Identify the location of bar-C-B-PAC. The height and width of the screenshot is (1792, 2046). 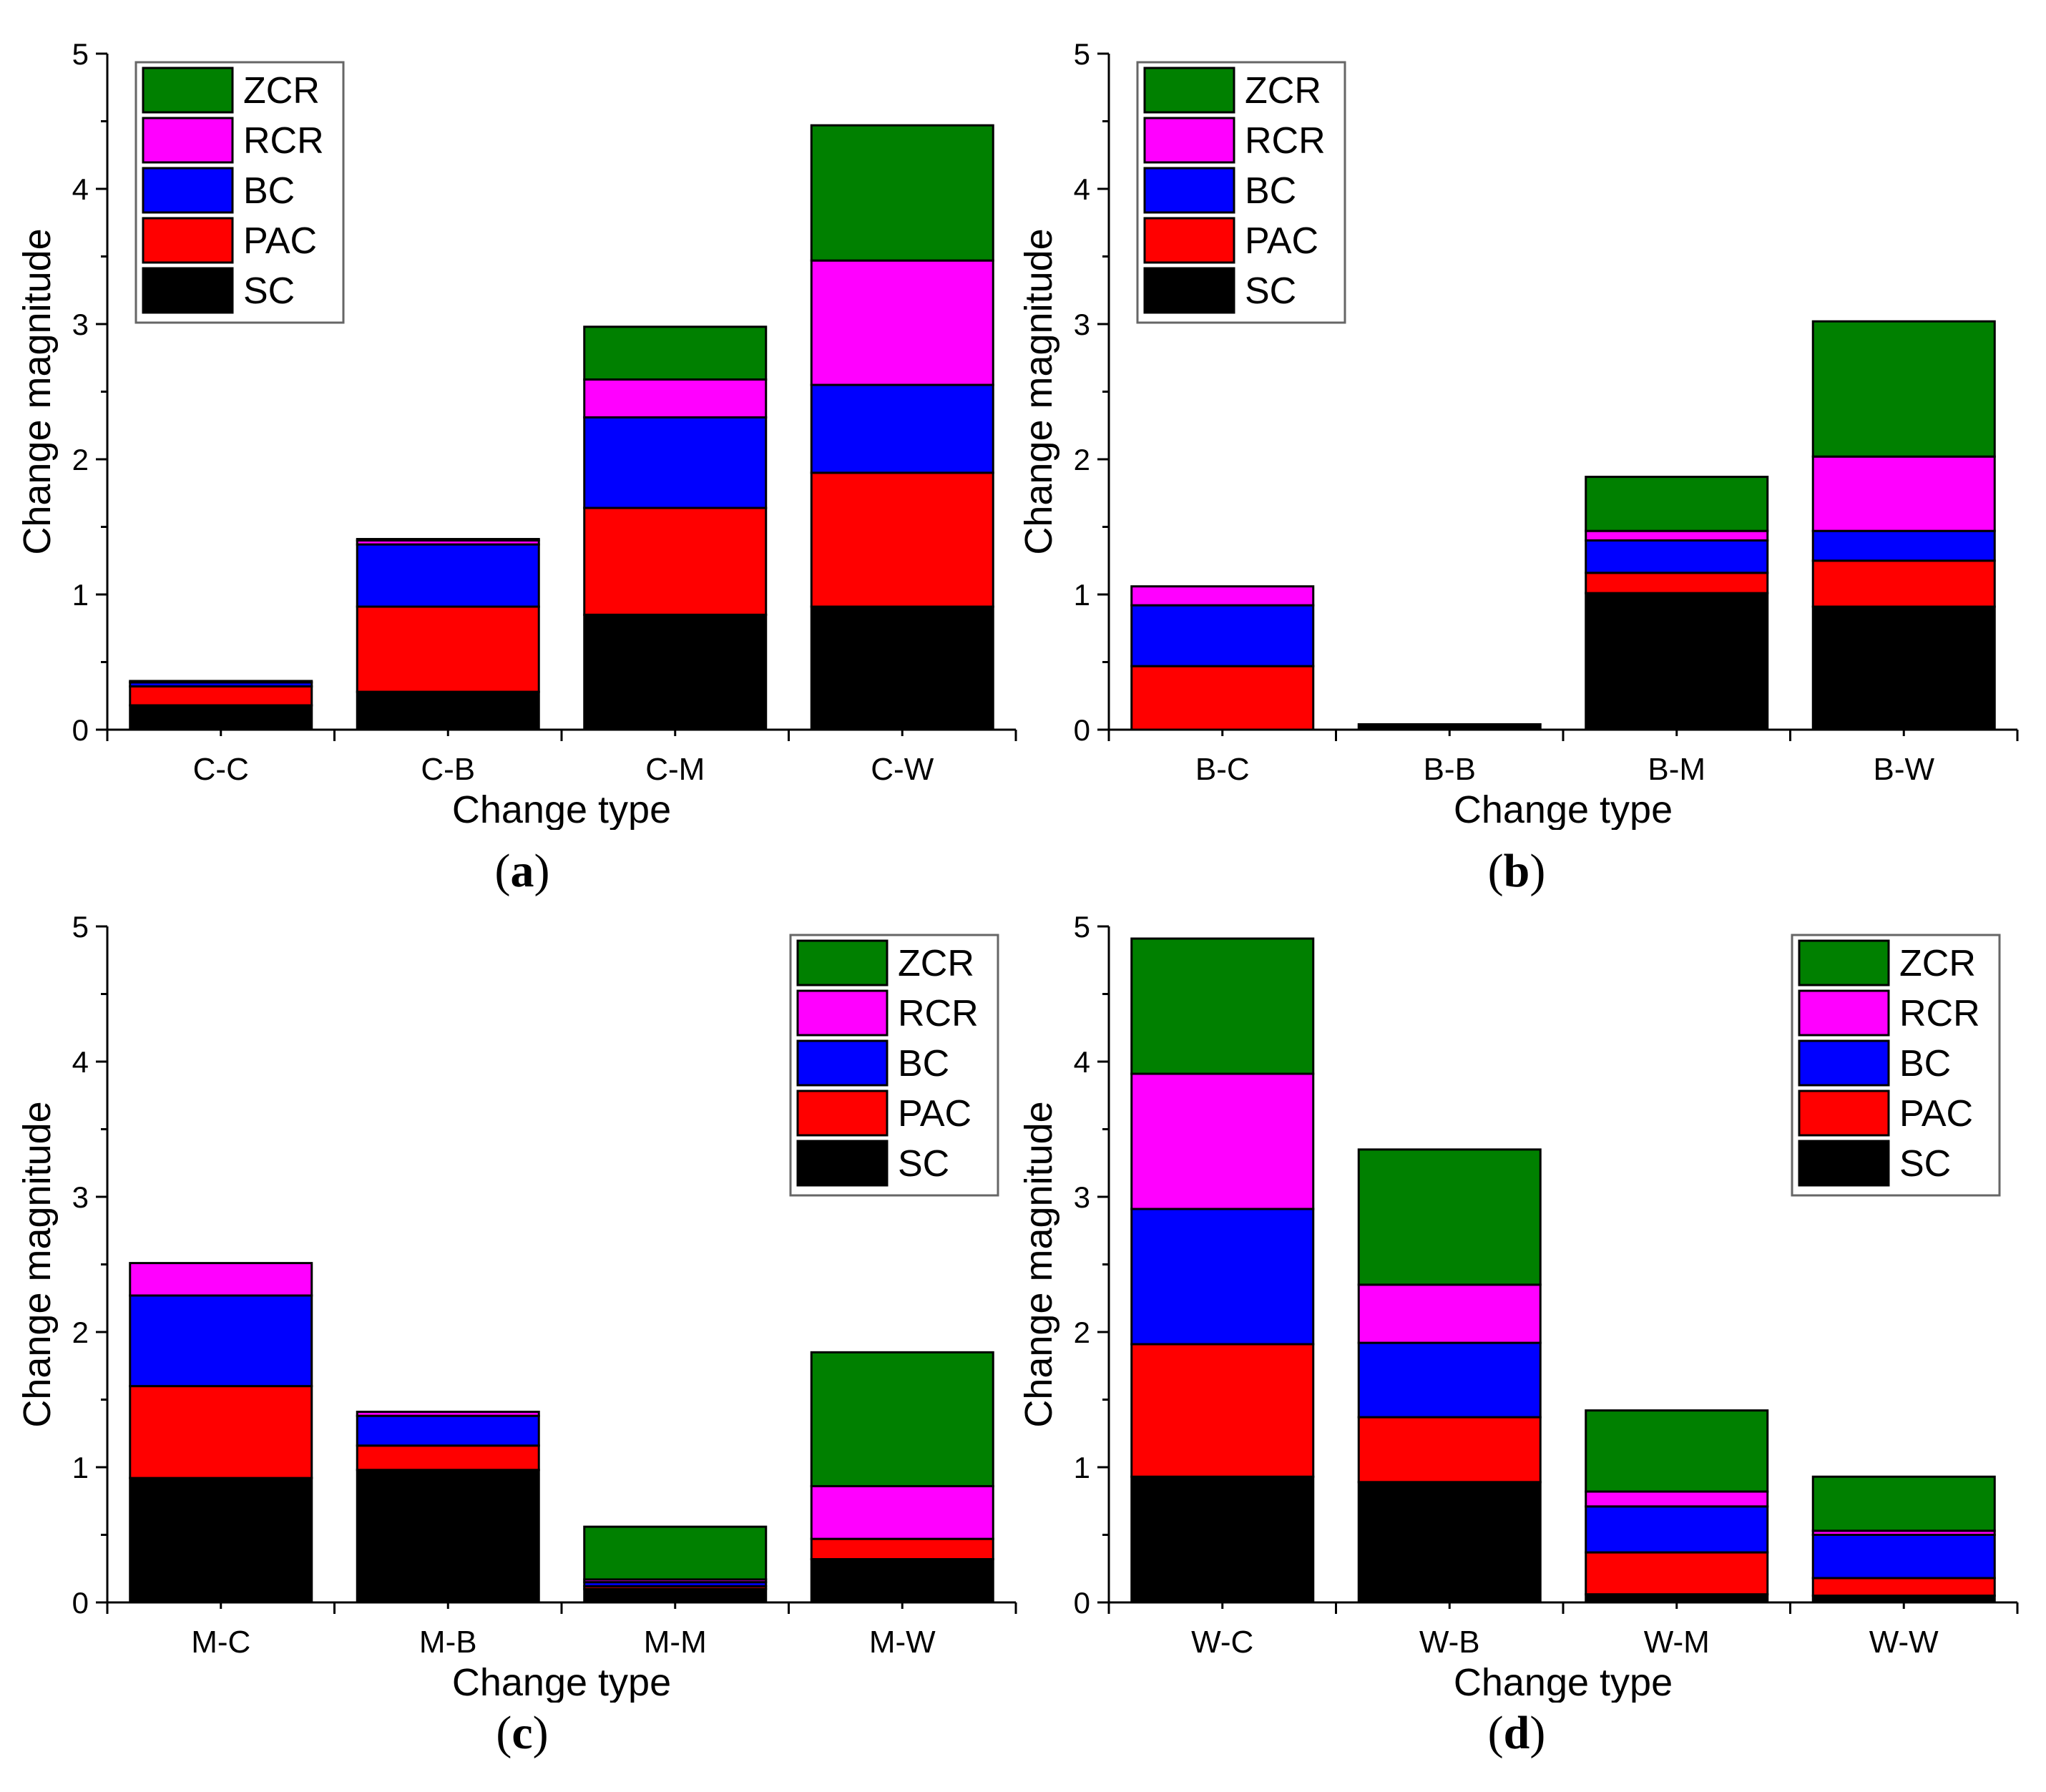
(448, 649).